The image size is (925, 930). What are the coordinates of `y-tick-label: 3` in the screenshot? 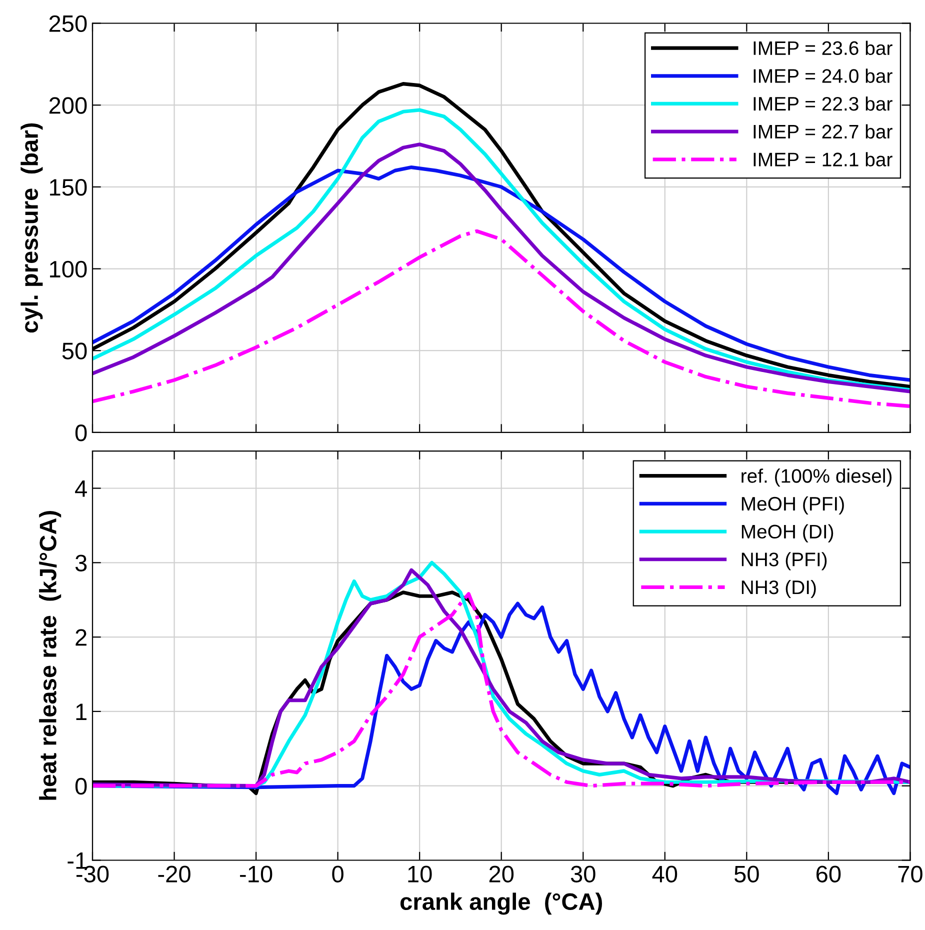 It's located at (81, 563).